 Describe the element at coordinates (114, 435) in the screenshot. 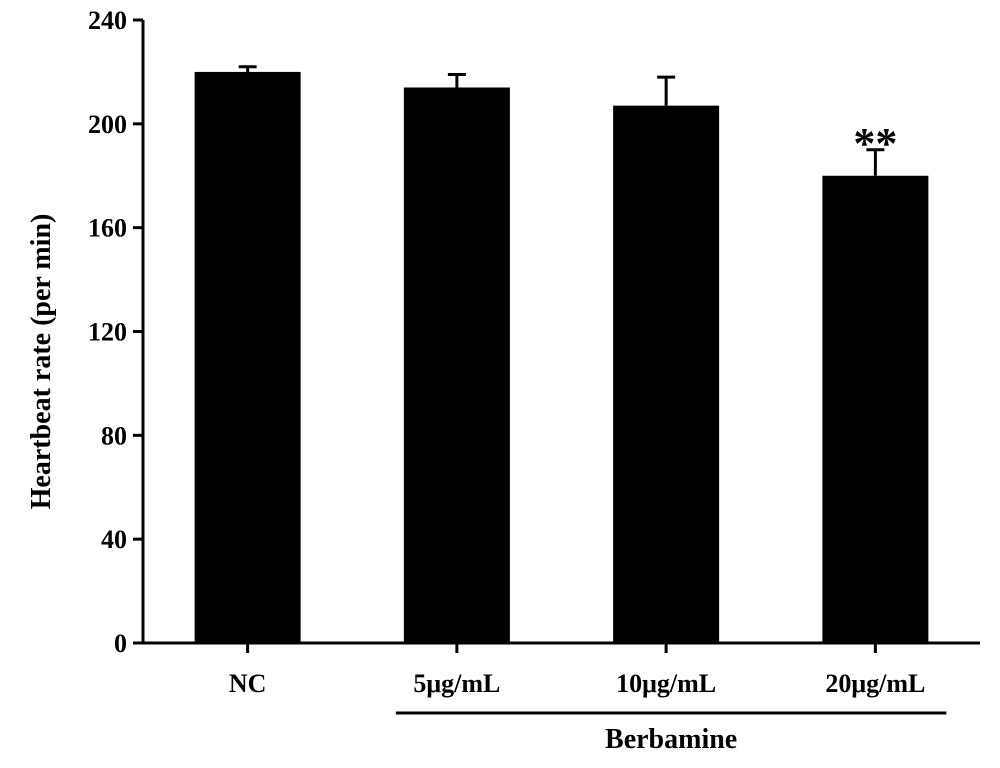

I see `y-tick-label: 80` at that location.